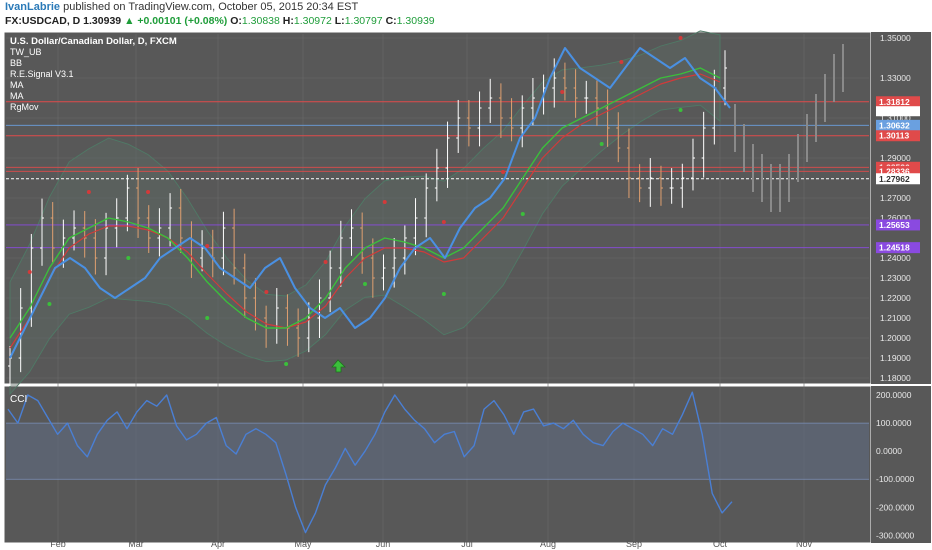 The width and height of the screenshot is (932, 550). Describe the element at coordinates (303, 544) in the screenshot. I see `x-tick-label: May` at that location.